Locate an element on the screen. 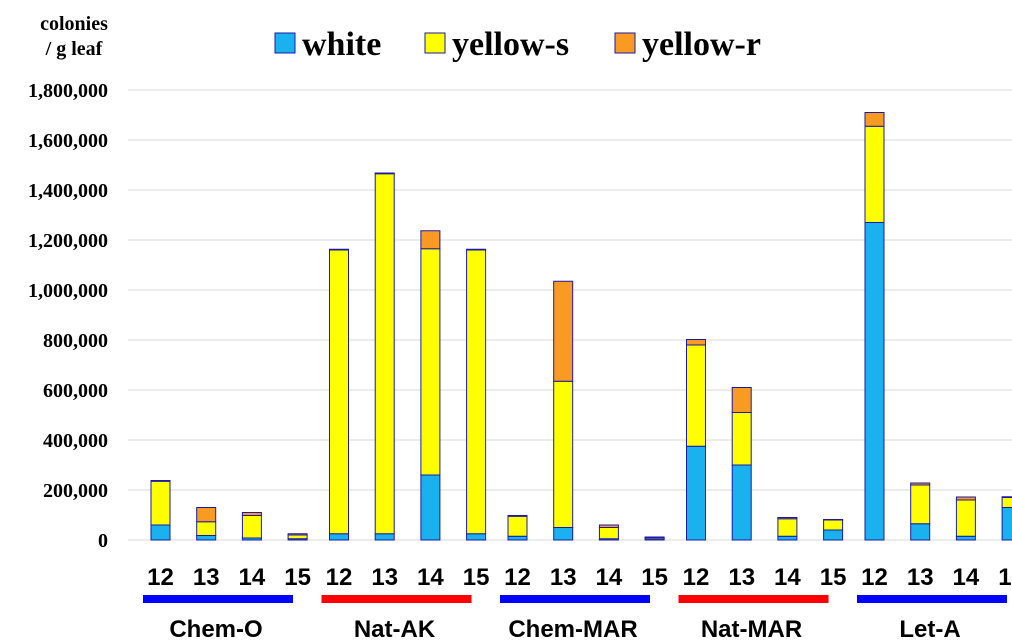  legend: white yellow-s yellow-r is located at coordinates (517, 44).